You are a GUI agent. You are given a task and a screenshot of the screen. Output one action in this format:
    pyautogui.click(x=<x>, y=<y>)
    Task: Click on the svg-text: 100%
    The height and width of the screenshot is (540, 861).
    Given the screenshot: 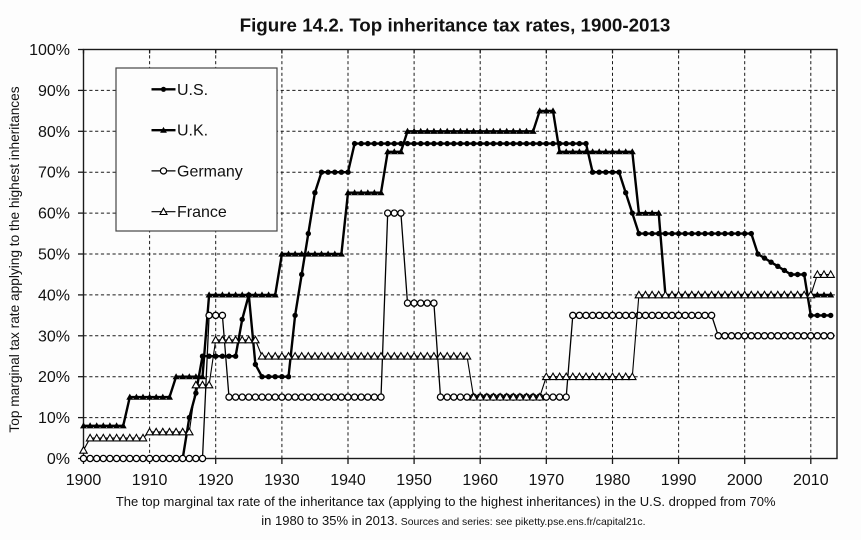 What is the action you would take?
    pyautogui.click(x=49, y=50)
    